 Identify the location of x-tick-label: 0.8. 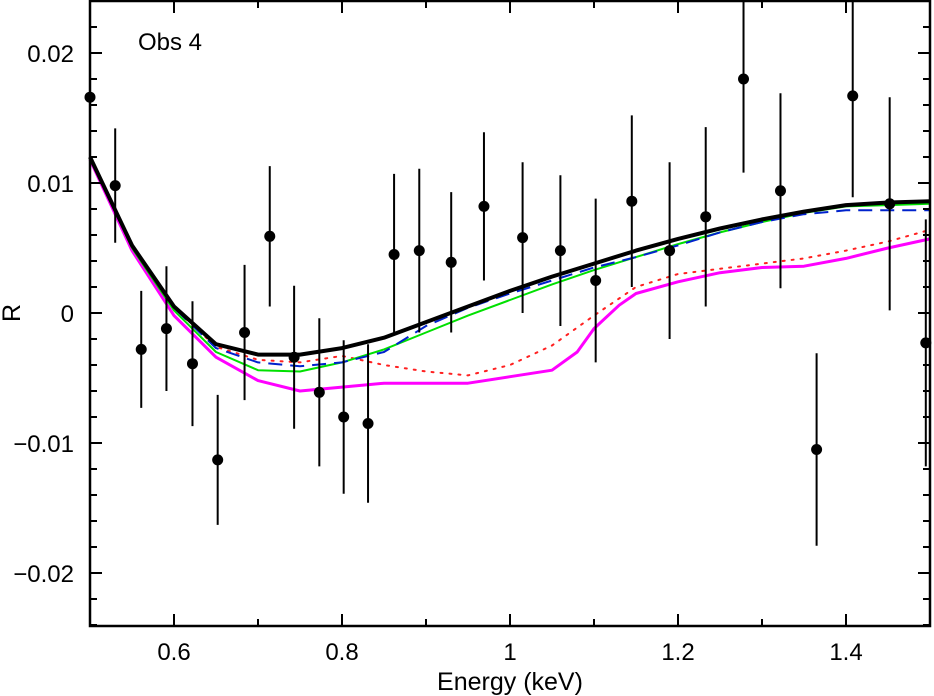
(341, 652).